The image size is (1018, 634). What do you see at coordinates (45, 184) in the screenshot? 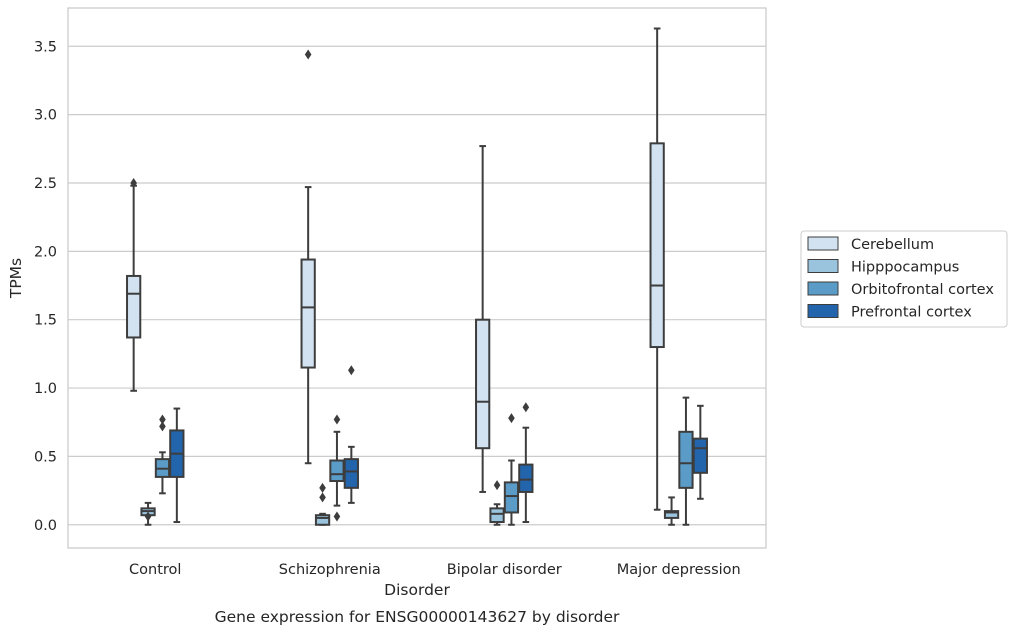
I see `y-tick-label: 2.5` at bounding box center [45, 184].